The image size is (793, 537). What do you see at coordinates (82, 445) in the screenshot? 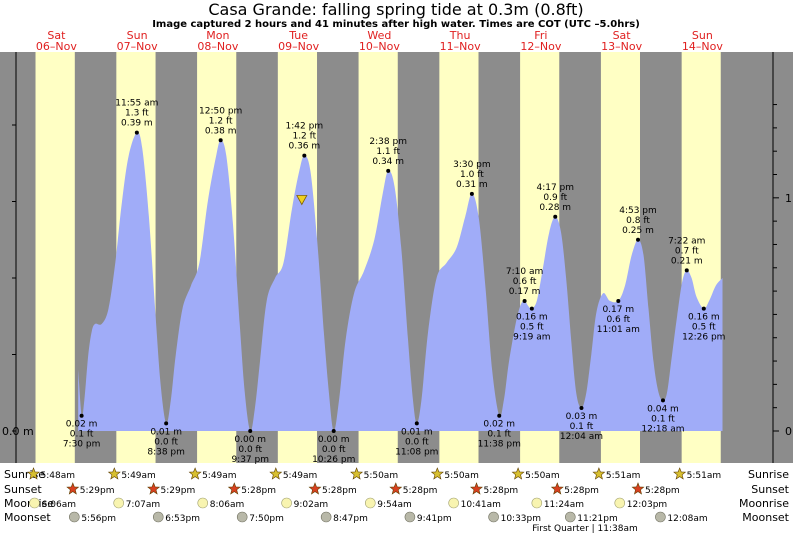
I see `extreme-label: 7:30 pm` at bounding box center [82, 445].